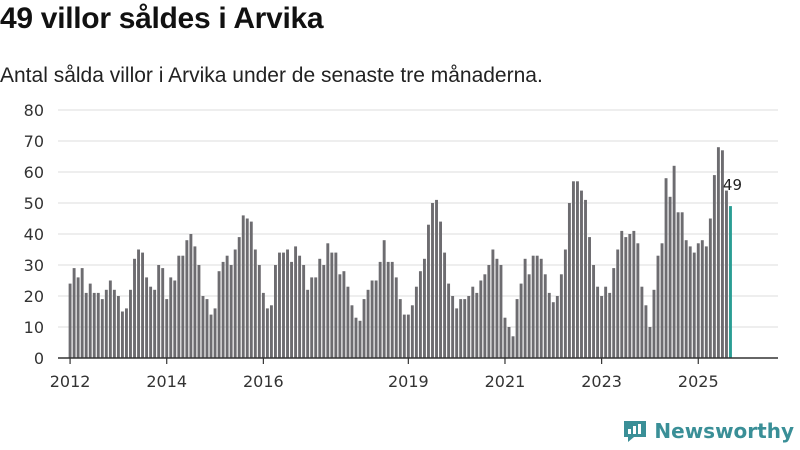 The width and height of the screenshot is (800, 450). What do you see at coordinates (166, 381) in the screenshot?
I see `x-tick-label: 2014` at bounding box center [166, 381].